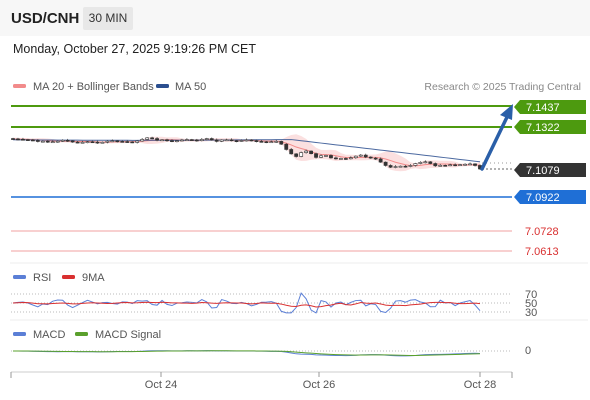 This screenshot has height=400, width=590. Describe the element at coordinates (68, 277) in the screenshot. I see `rsi-ma-swatch` at that location.